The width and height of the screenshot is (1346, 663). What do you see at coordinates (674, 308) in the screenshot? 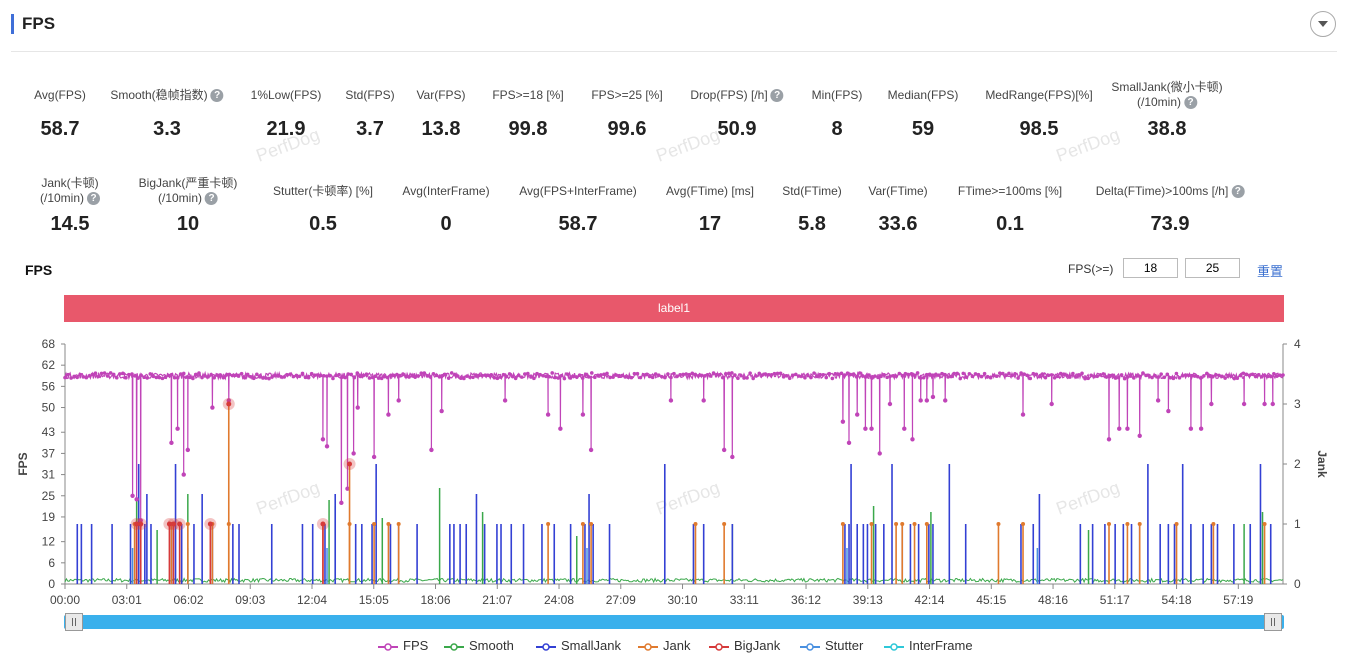
I see `label-band: label1` at bounding box center [674, 308].